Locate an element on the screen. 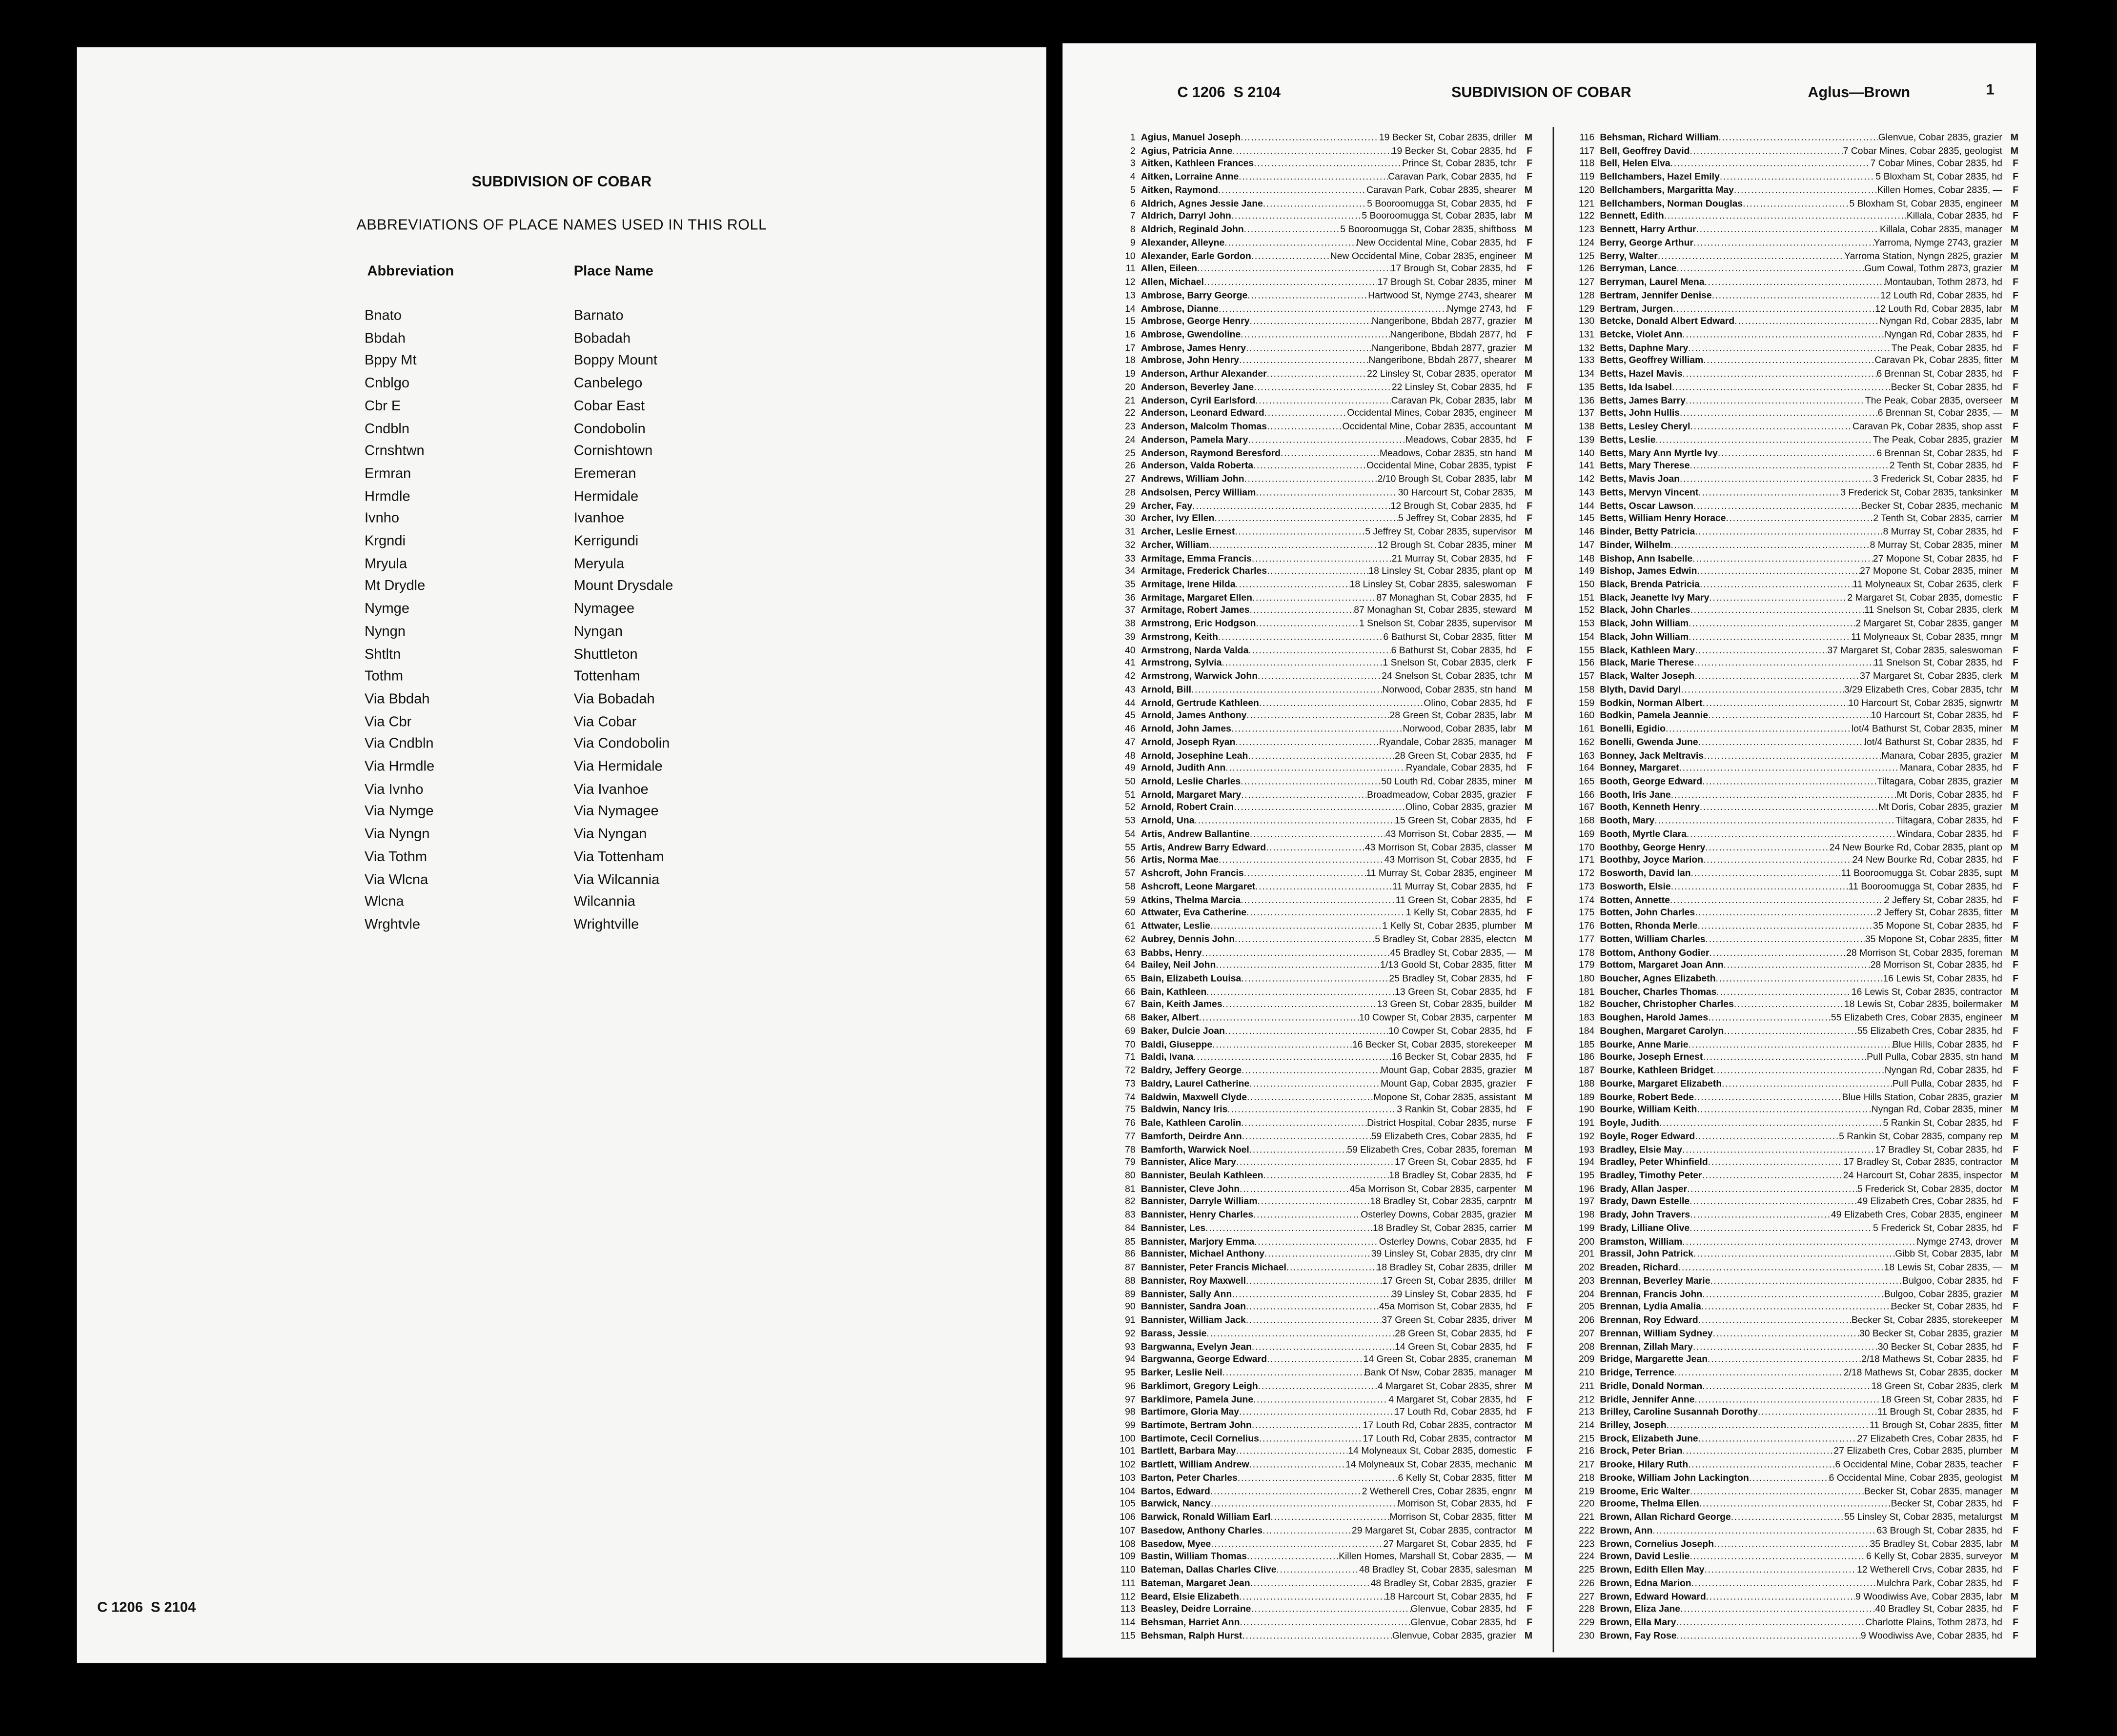 The image size is (2117, 1736). address-occupation: Tiltagara, Cobar 2835, hd is located at coordinates (1948, 822).